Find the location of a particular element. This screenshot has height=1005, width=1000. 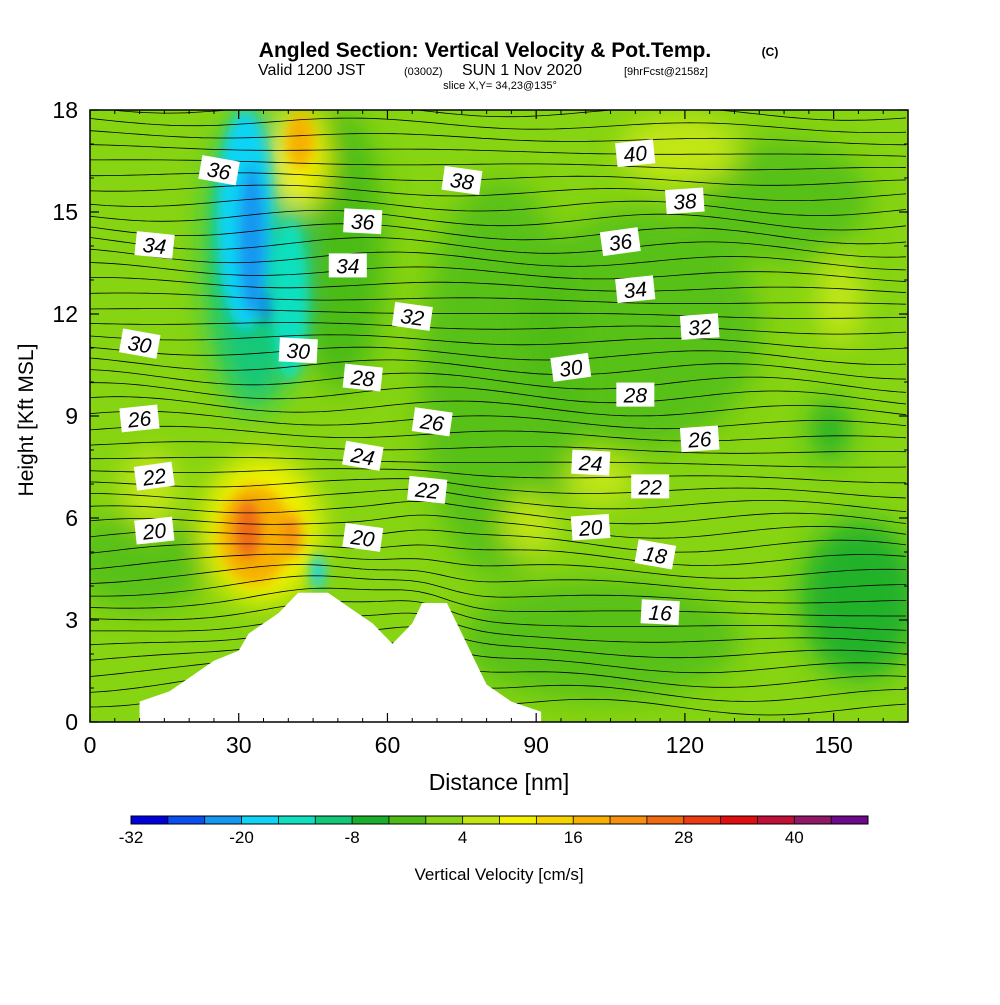

theta-label: 20 is located at coordinates (363, 537).